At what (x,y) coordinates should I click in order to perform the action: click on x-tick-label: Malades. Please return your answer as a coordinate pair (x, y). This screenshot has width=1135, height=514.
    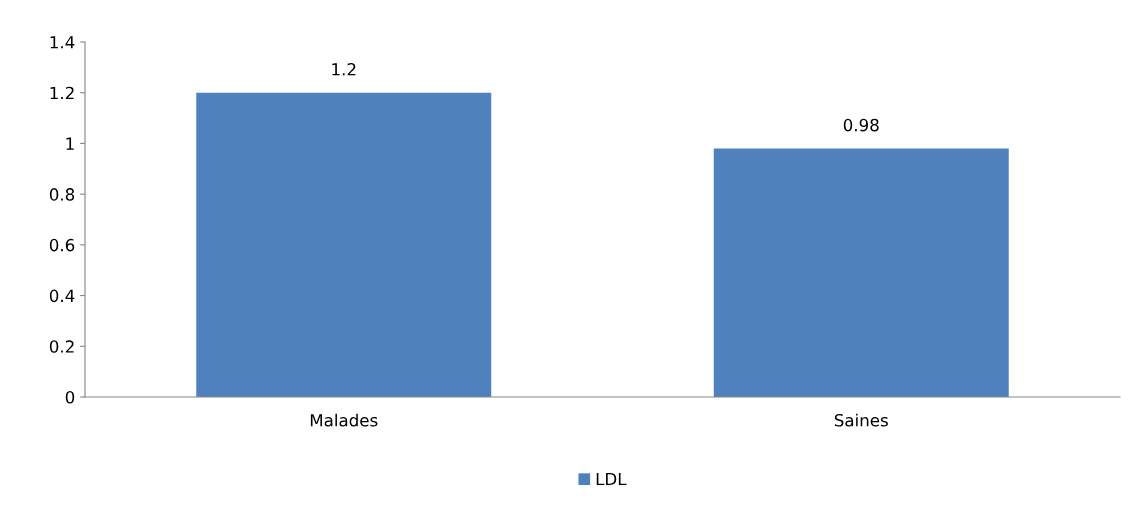
    Looking at the image, I should click on (344, 420).